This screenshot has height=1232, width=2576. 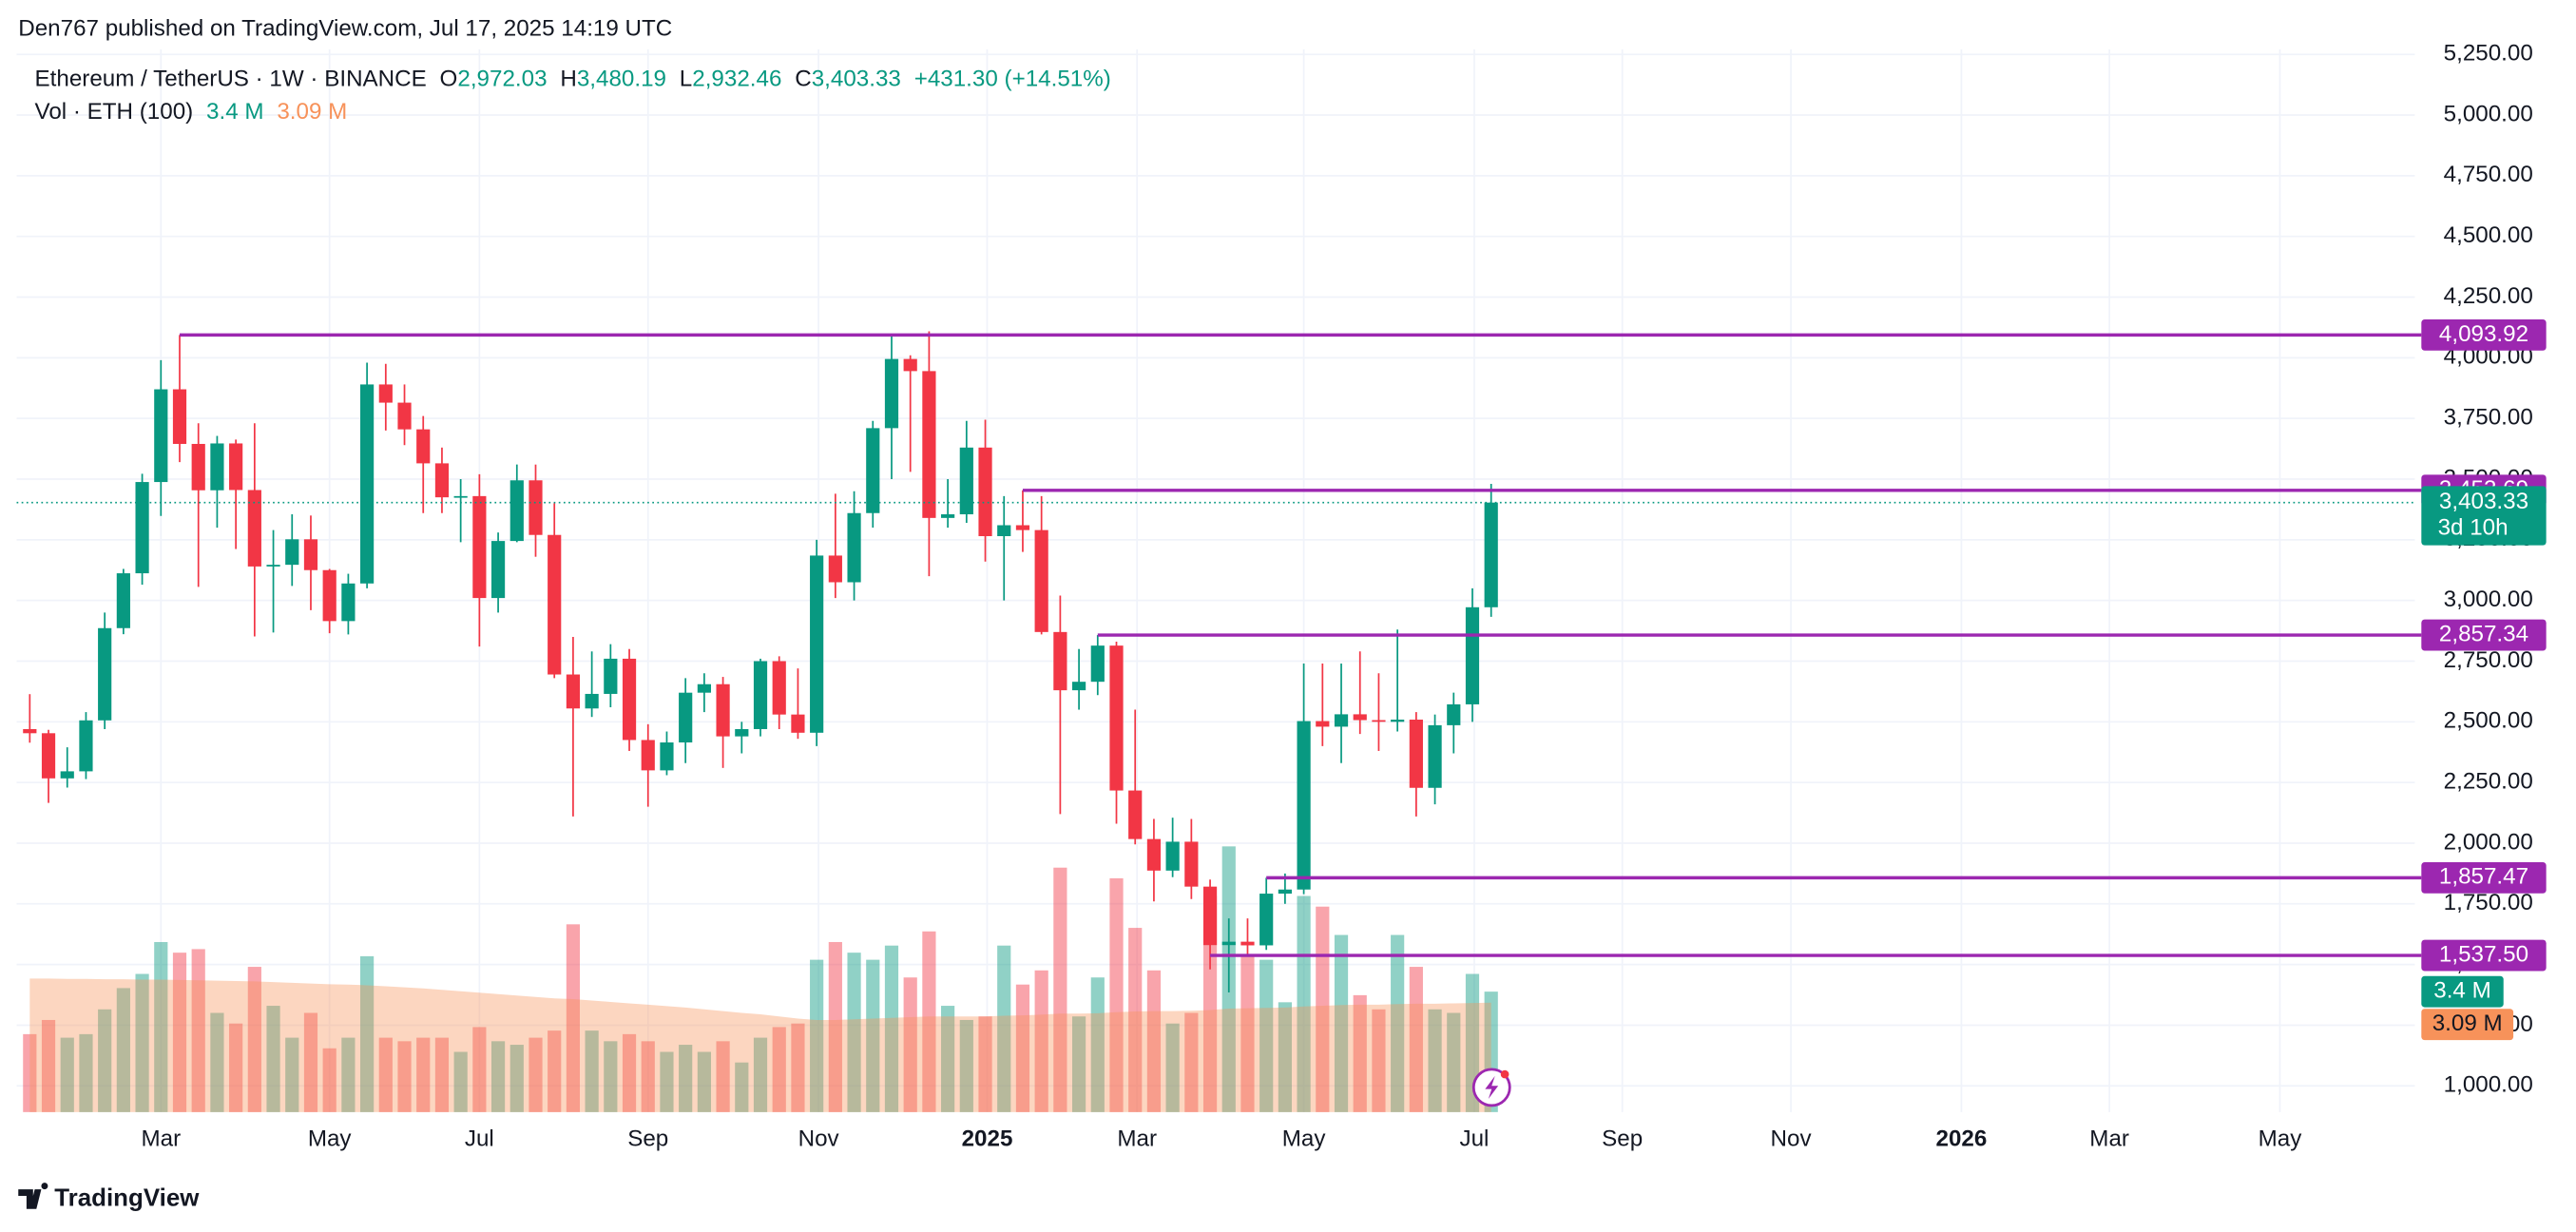 I want to click on brand-logo: TradingView, so click(x=109, y=1197).